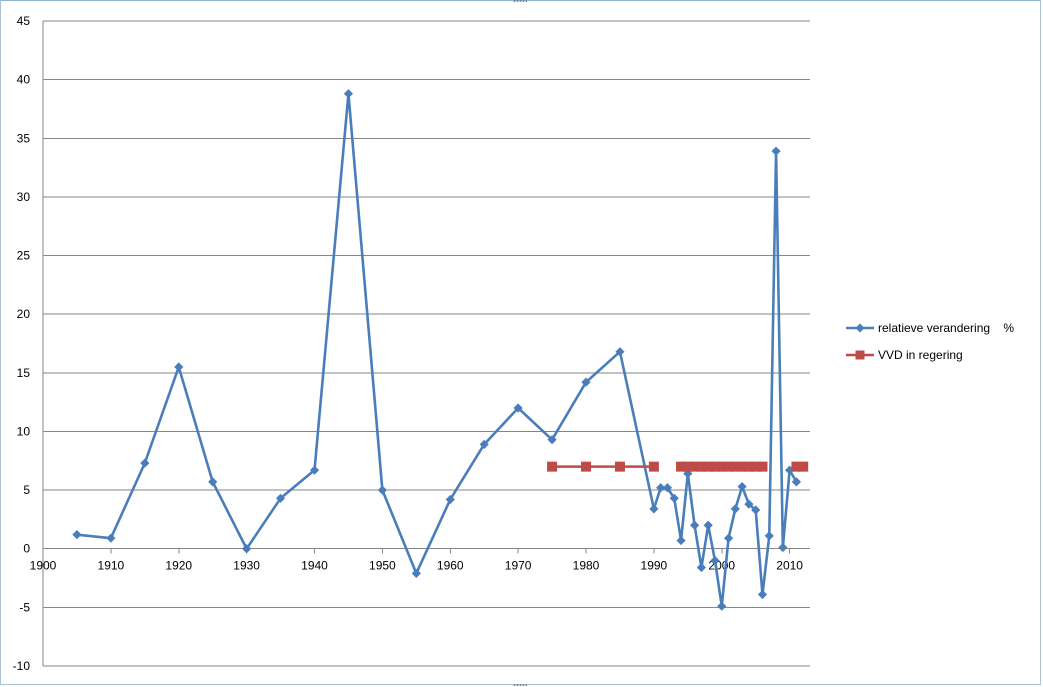  Describe the element at coordinates (520, 1) in the screenshot. I see `resize-handle-top` at that location.